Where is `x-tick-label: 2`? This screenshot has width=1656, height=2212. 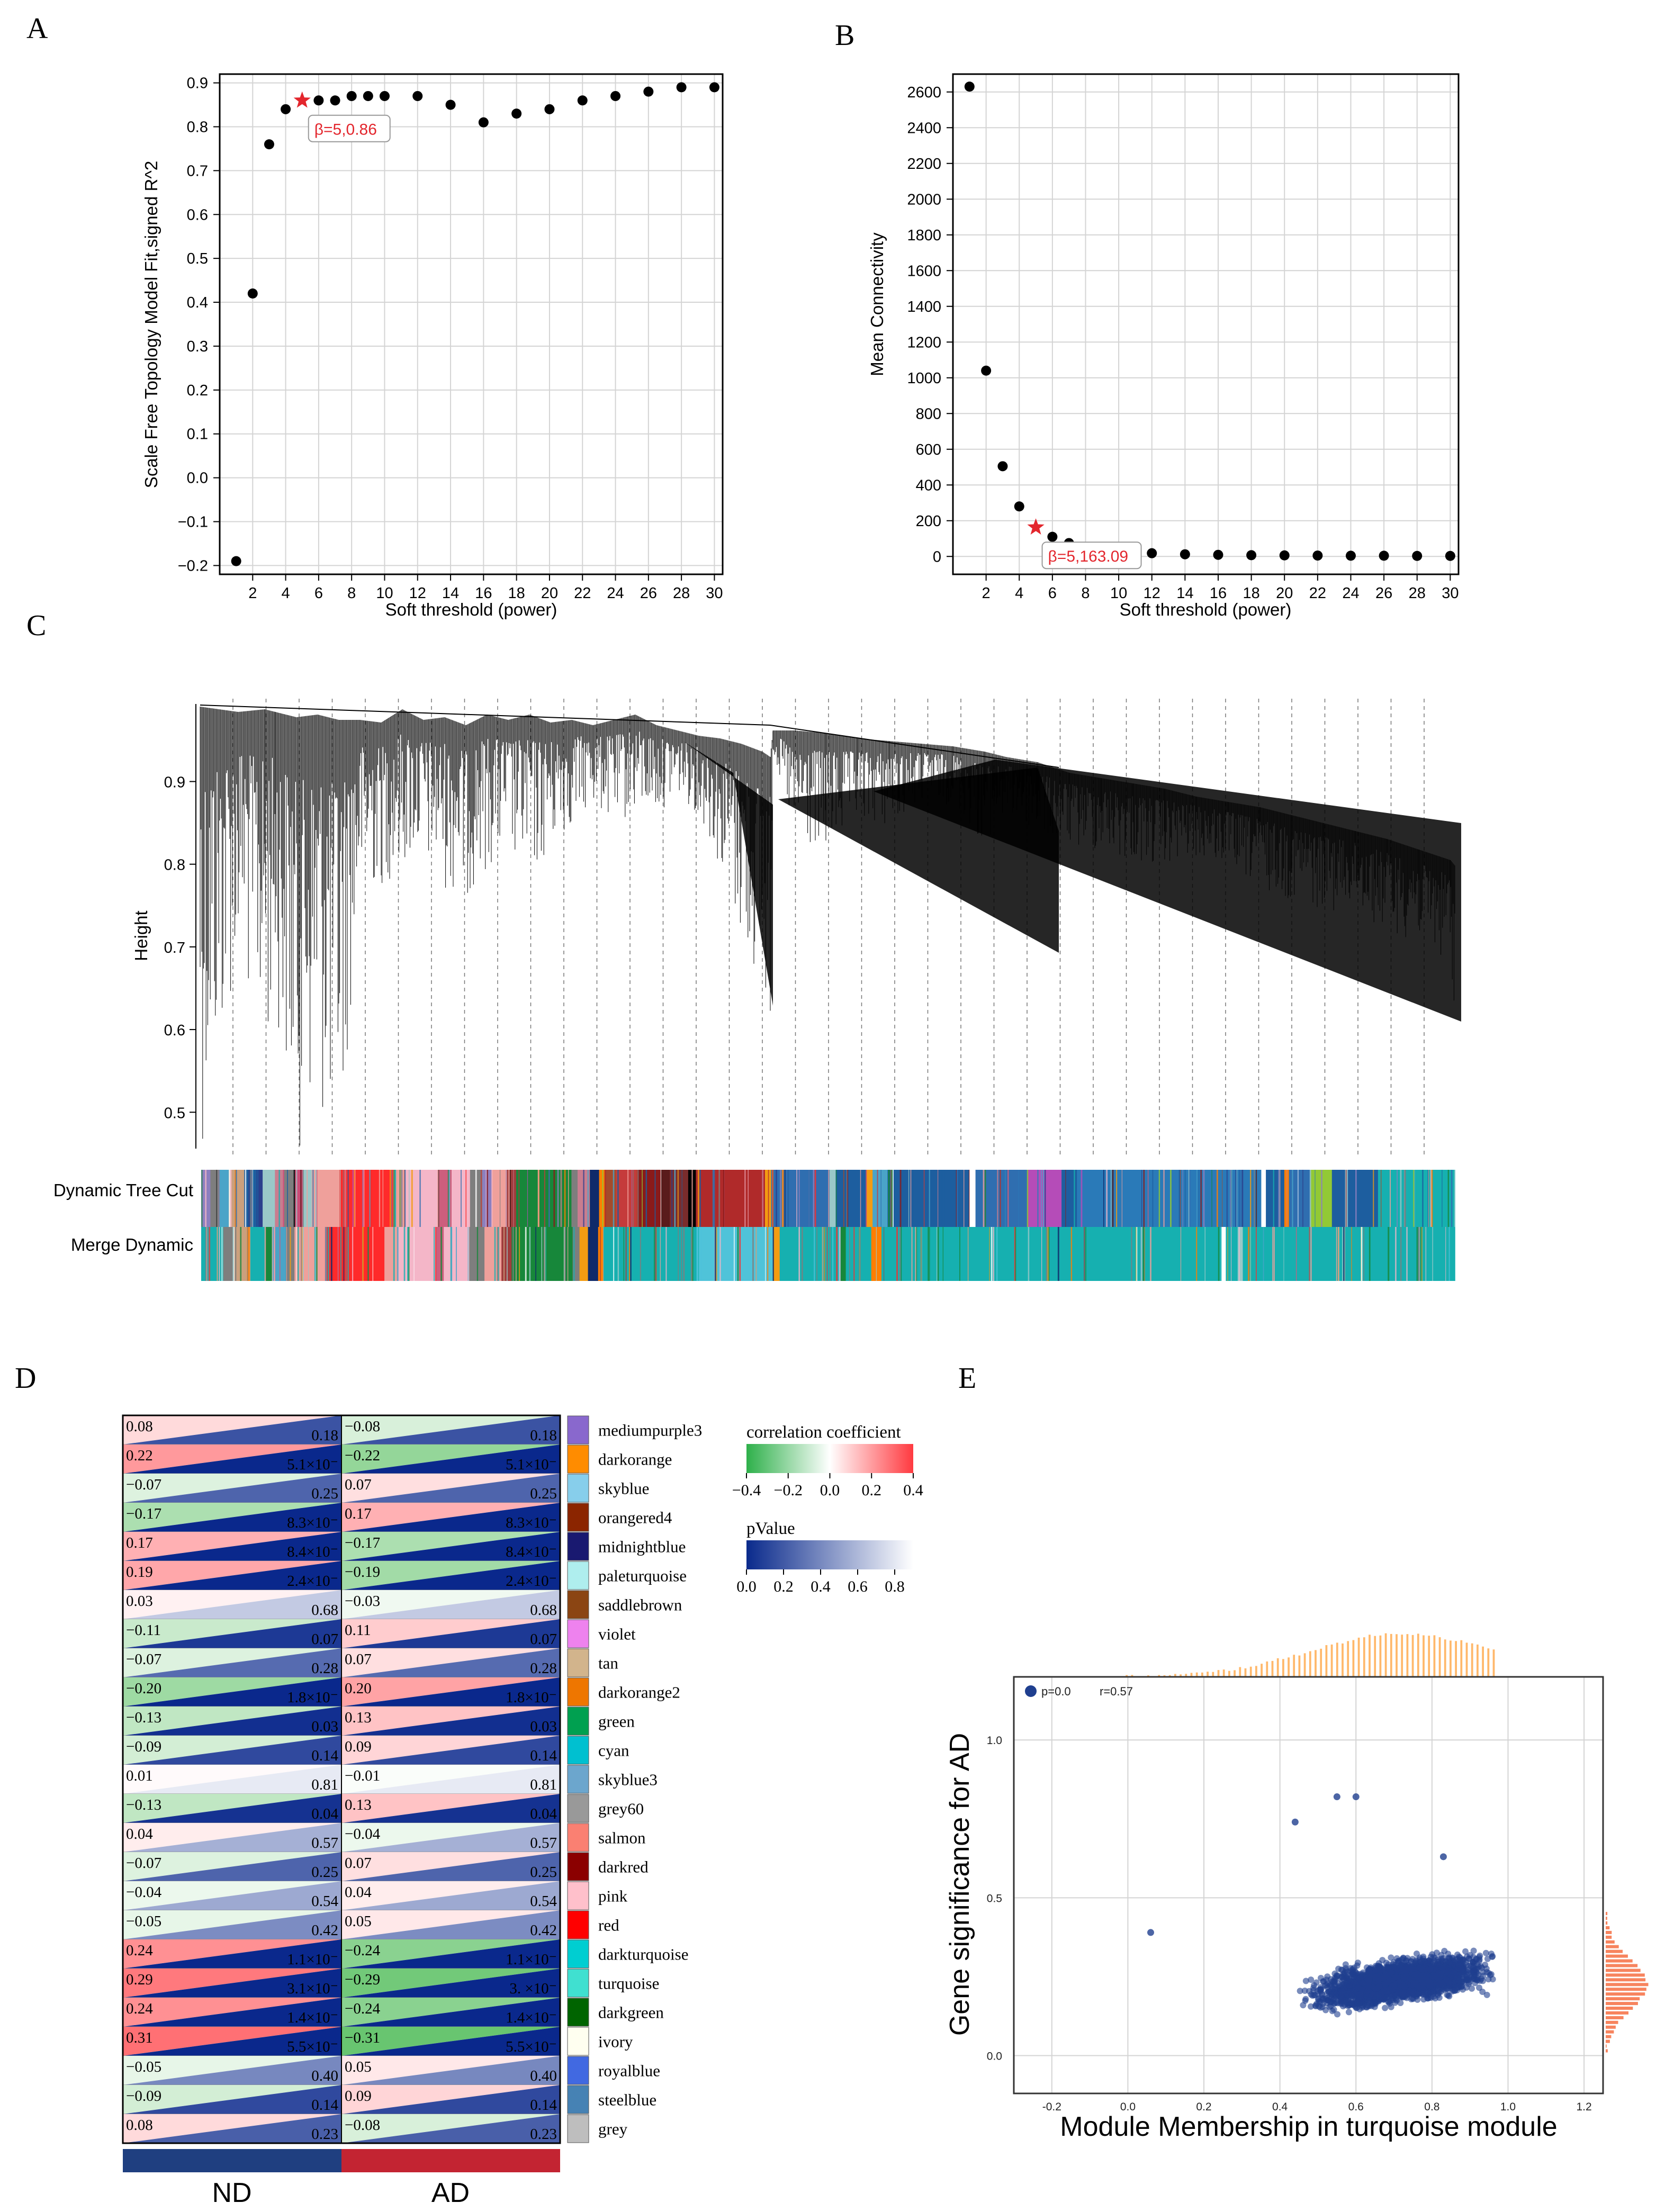
x-tick-label: 2 is located at coordinates (252, 593).